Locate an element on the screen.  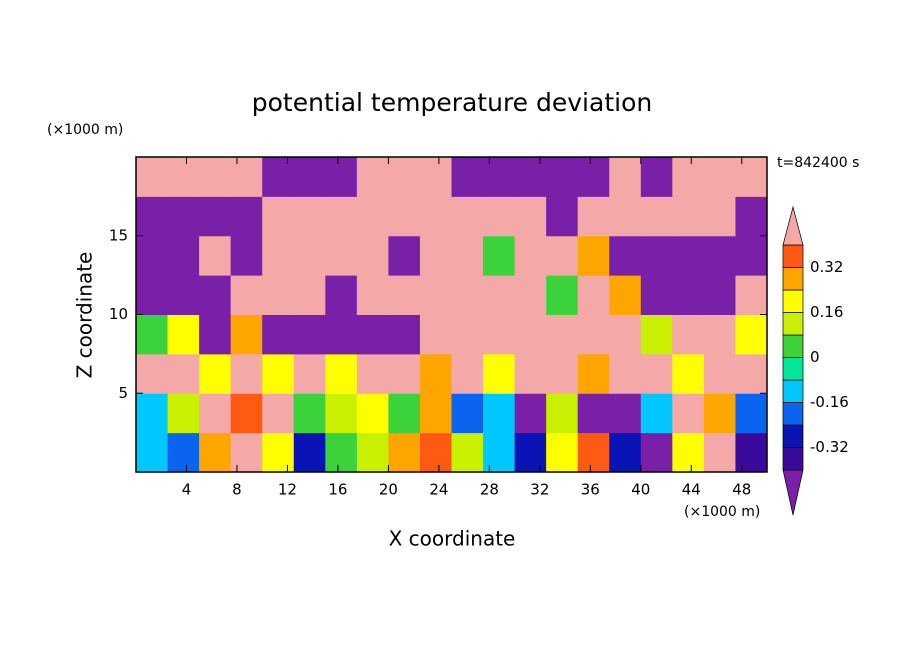
x-tick-label: 40 is located at coordinates (640, 490).